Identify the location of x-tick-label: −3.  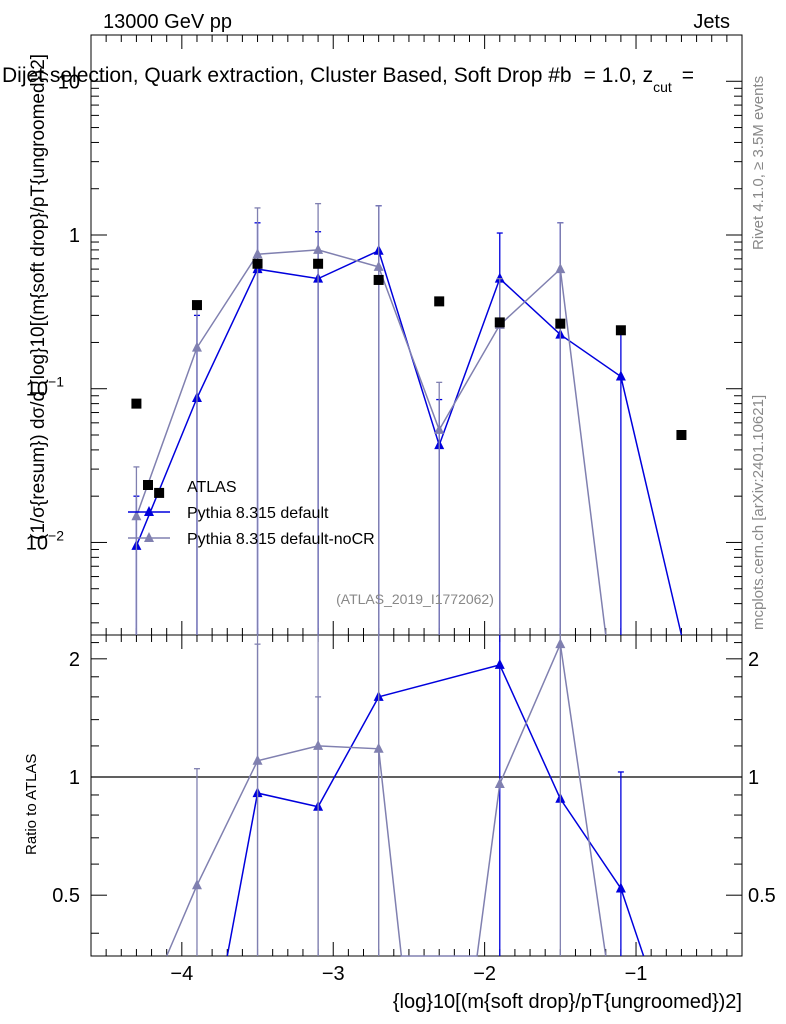
(333, 974).